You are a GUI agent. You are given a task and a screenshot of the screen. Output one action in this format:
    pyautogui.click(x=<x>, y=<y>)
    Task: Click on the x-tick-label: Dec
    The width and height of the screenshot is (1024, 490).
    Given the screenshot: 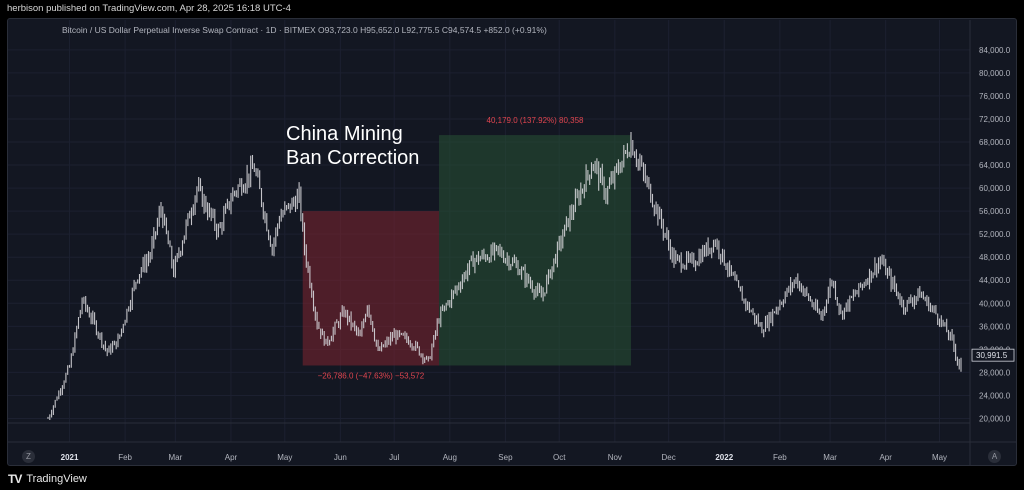 What is the action you would take?
    pyautogui.click(x=669, y=457)
    